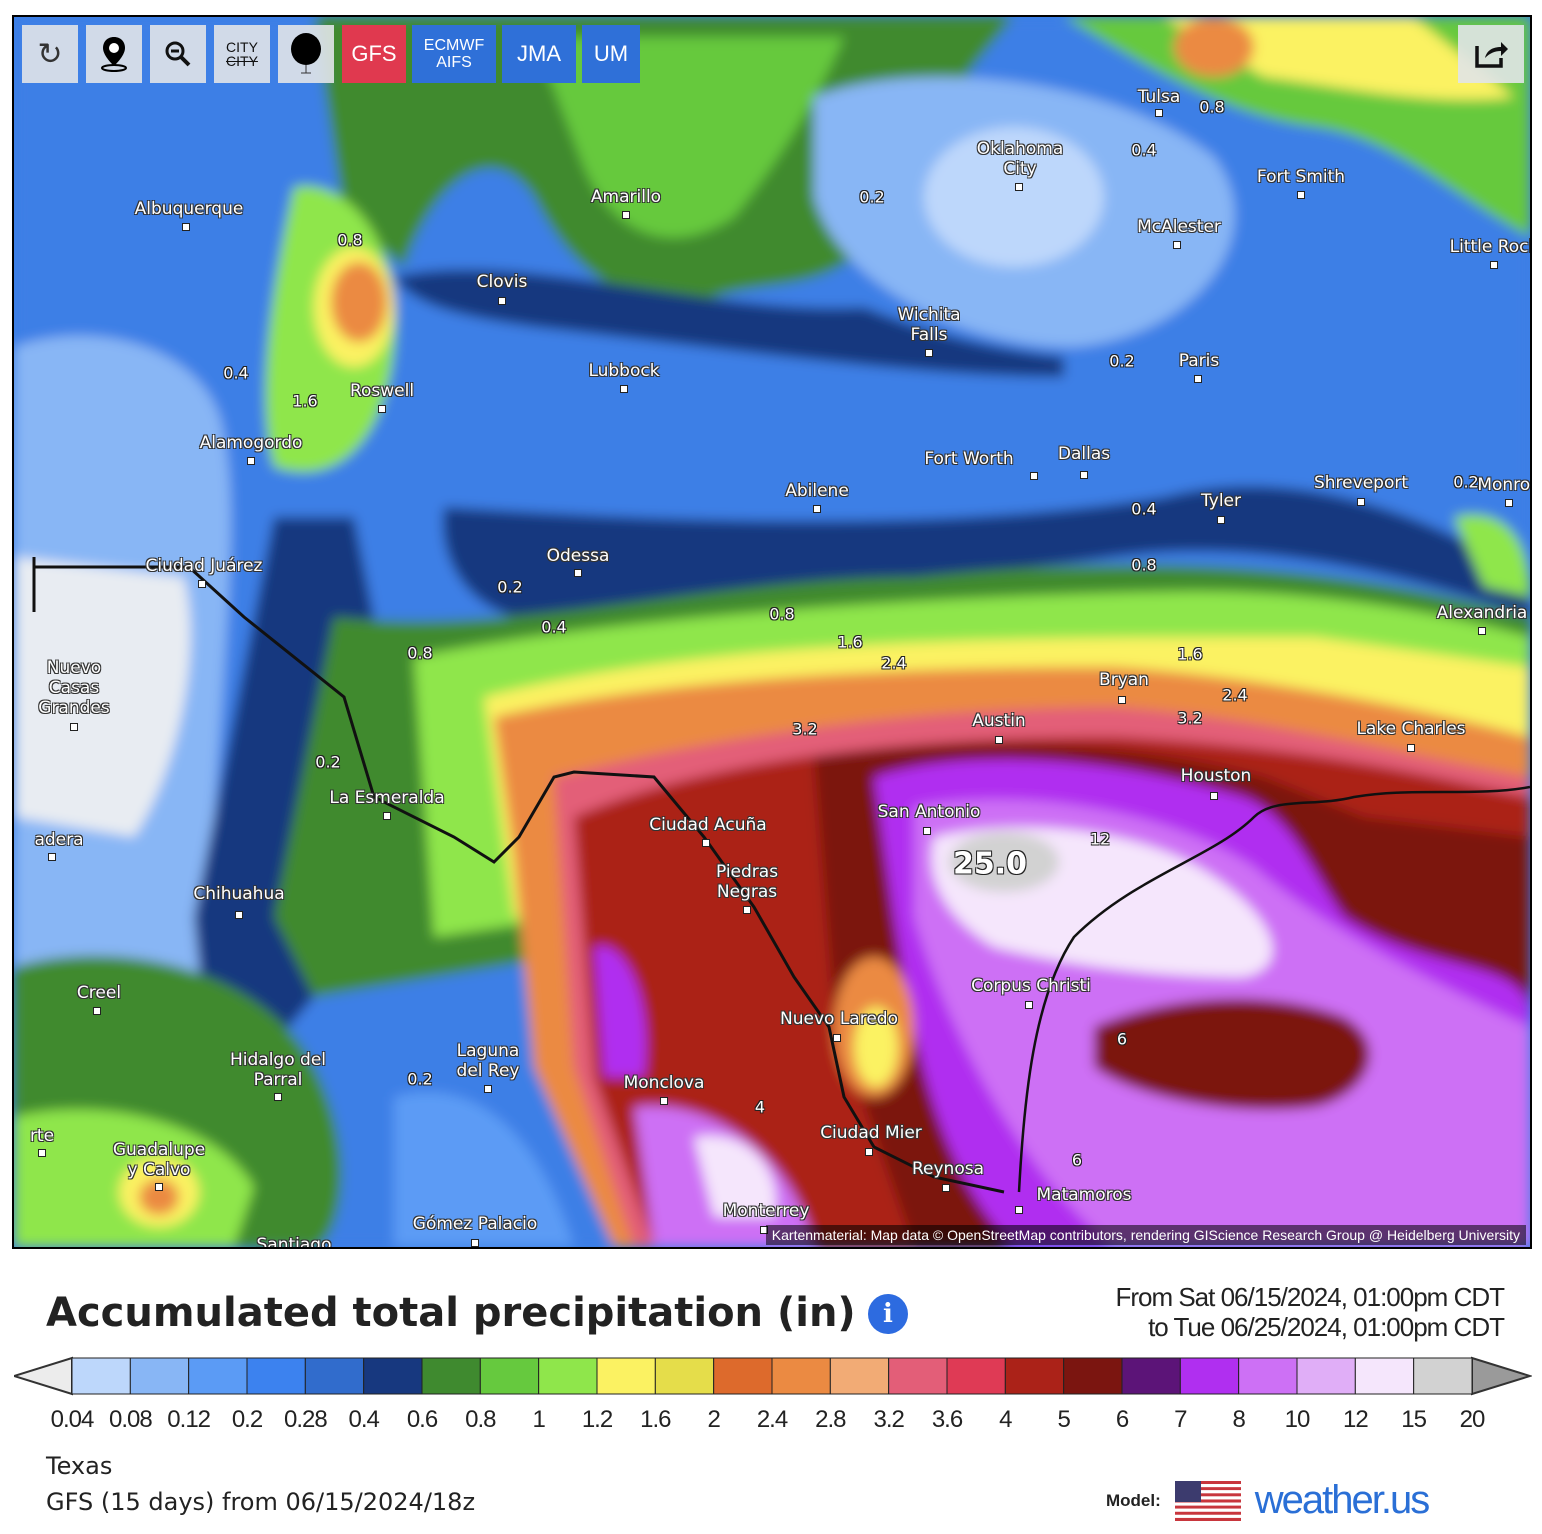 This screenshot has width=1542, height=1534. Describe the element at coordinates (72, 1419) in the screenshot. I see `legend-tick-label: 0.04` at that location.